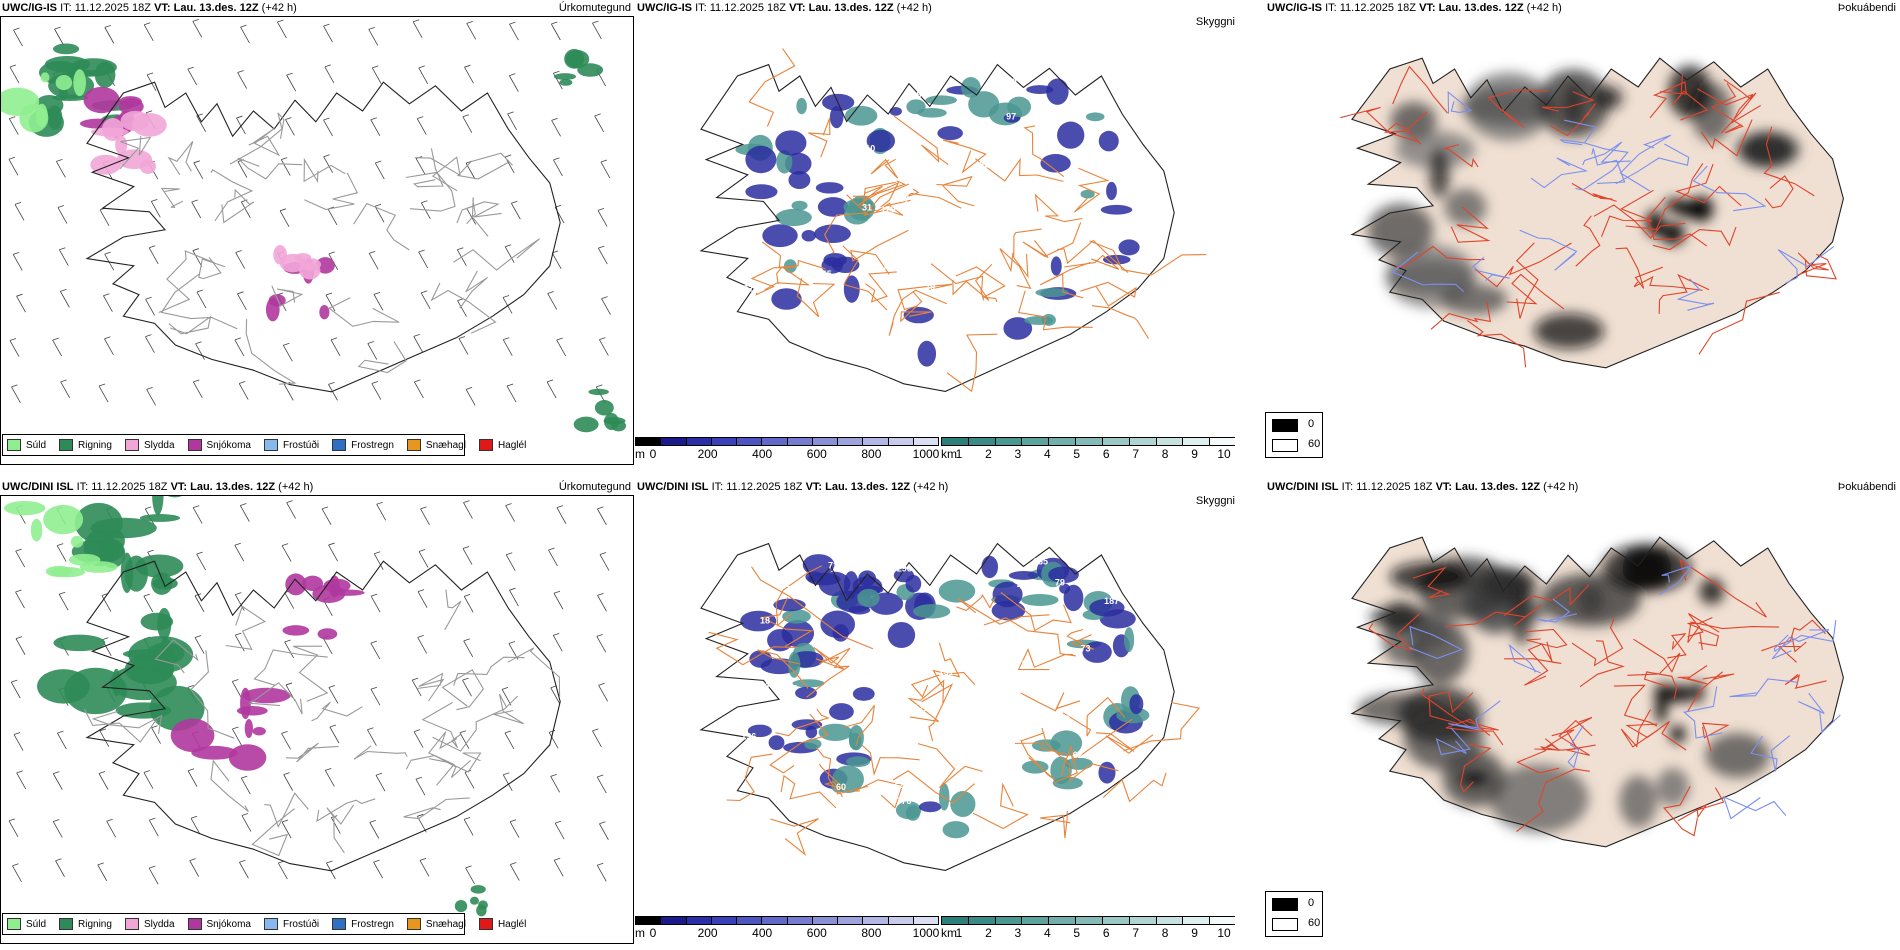 This screenshot has height=950, width=1900. I want to click on legend-label: Slydda, so click(159, 445).